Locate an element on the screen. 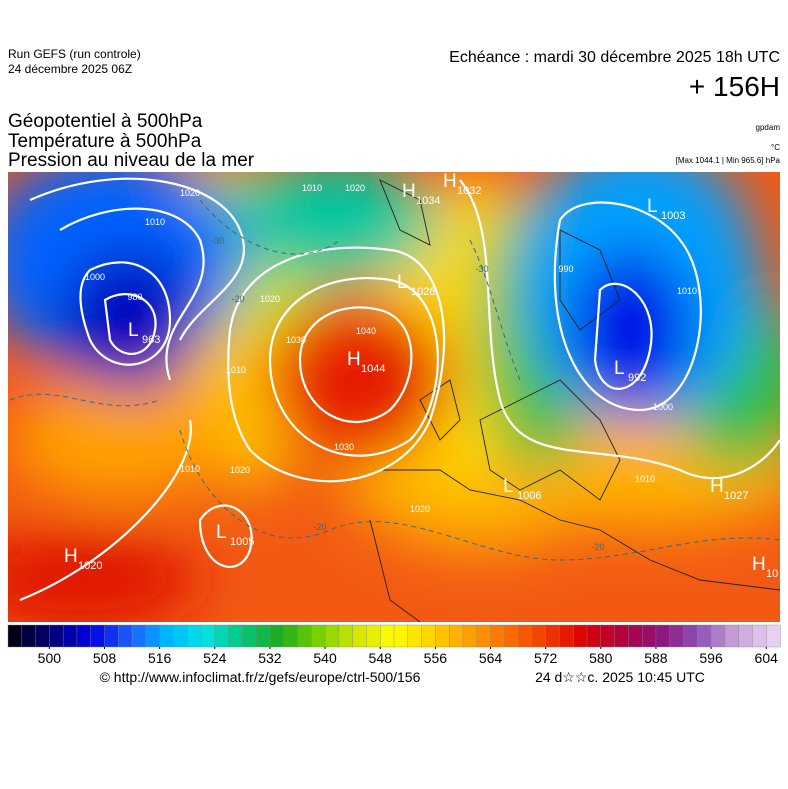 The image size is (788, 789). colorbar-tick-label: 548 is located at coordinates (381, 658).